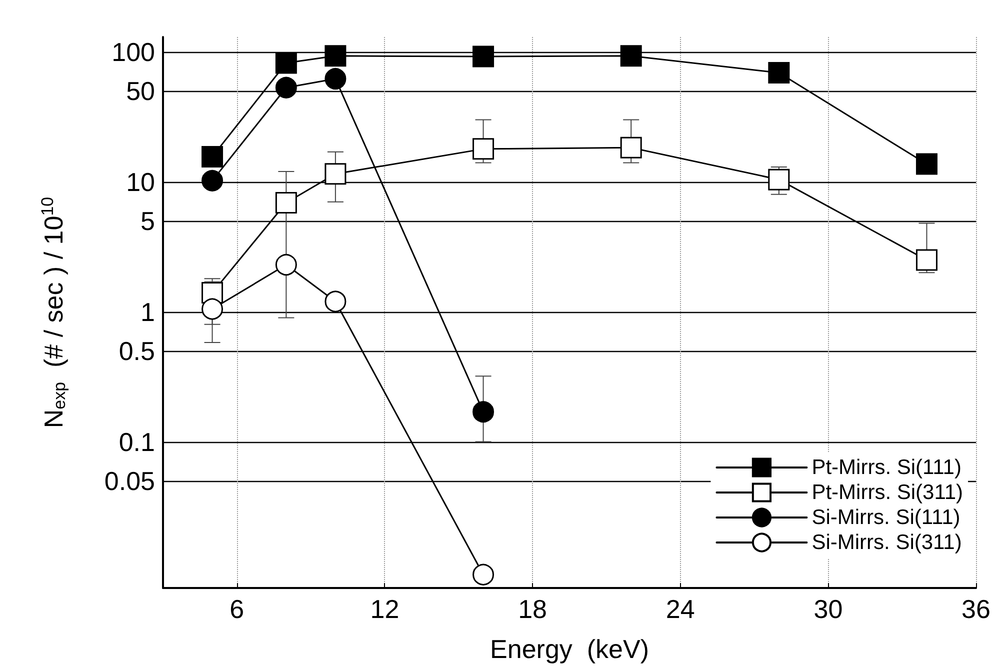 The image size is (998, 668). I want to click on x-axis-title: Energy (keV), so click(569, 649).